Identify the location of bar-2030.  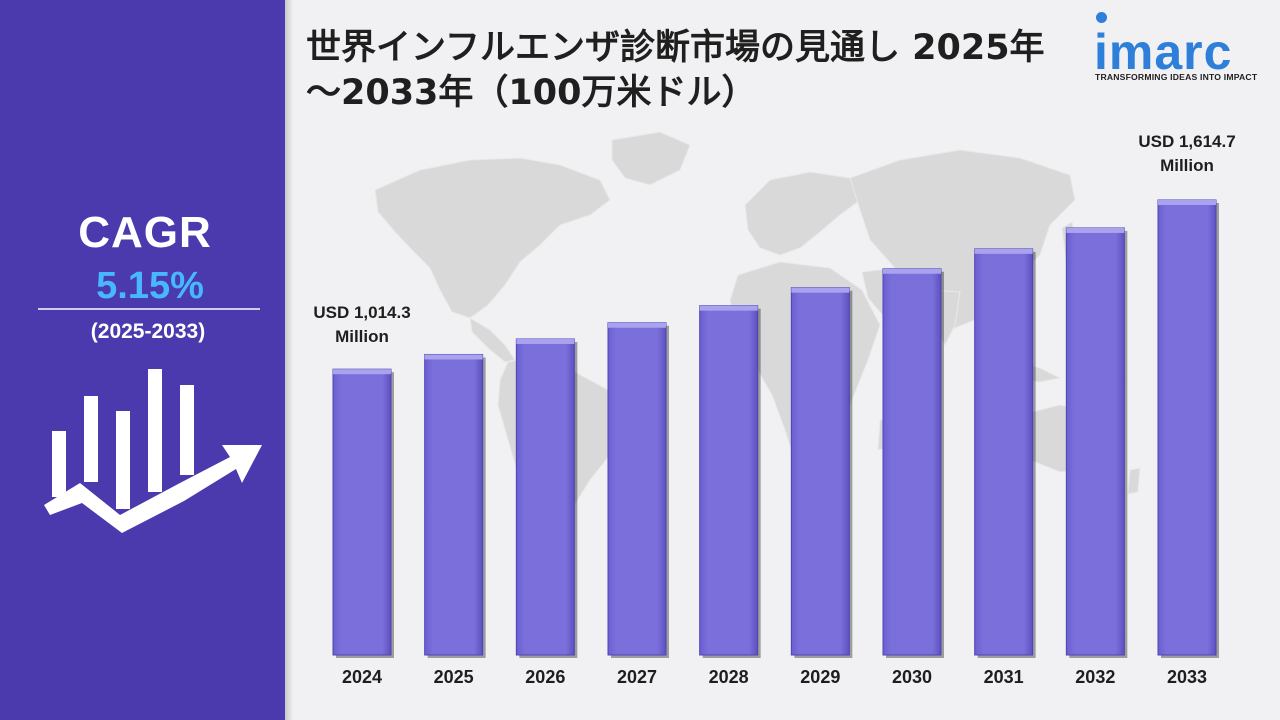
(912, 462).